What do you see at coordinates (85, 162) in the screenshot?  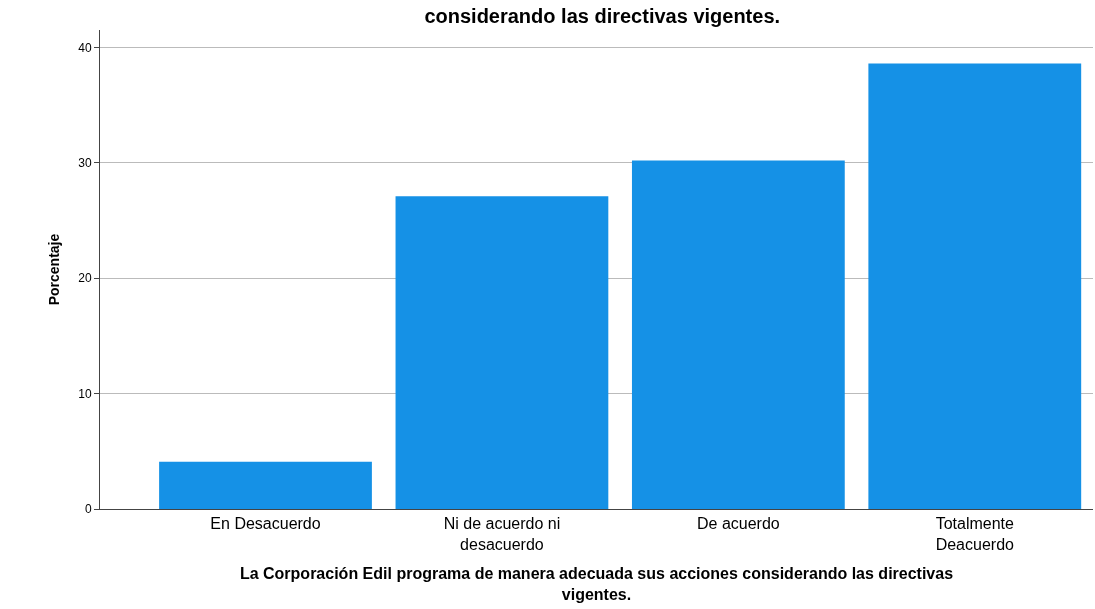 I see `y-tick-label: 30` at bounding box center [85, 162].